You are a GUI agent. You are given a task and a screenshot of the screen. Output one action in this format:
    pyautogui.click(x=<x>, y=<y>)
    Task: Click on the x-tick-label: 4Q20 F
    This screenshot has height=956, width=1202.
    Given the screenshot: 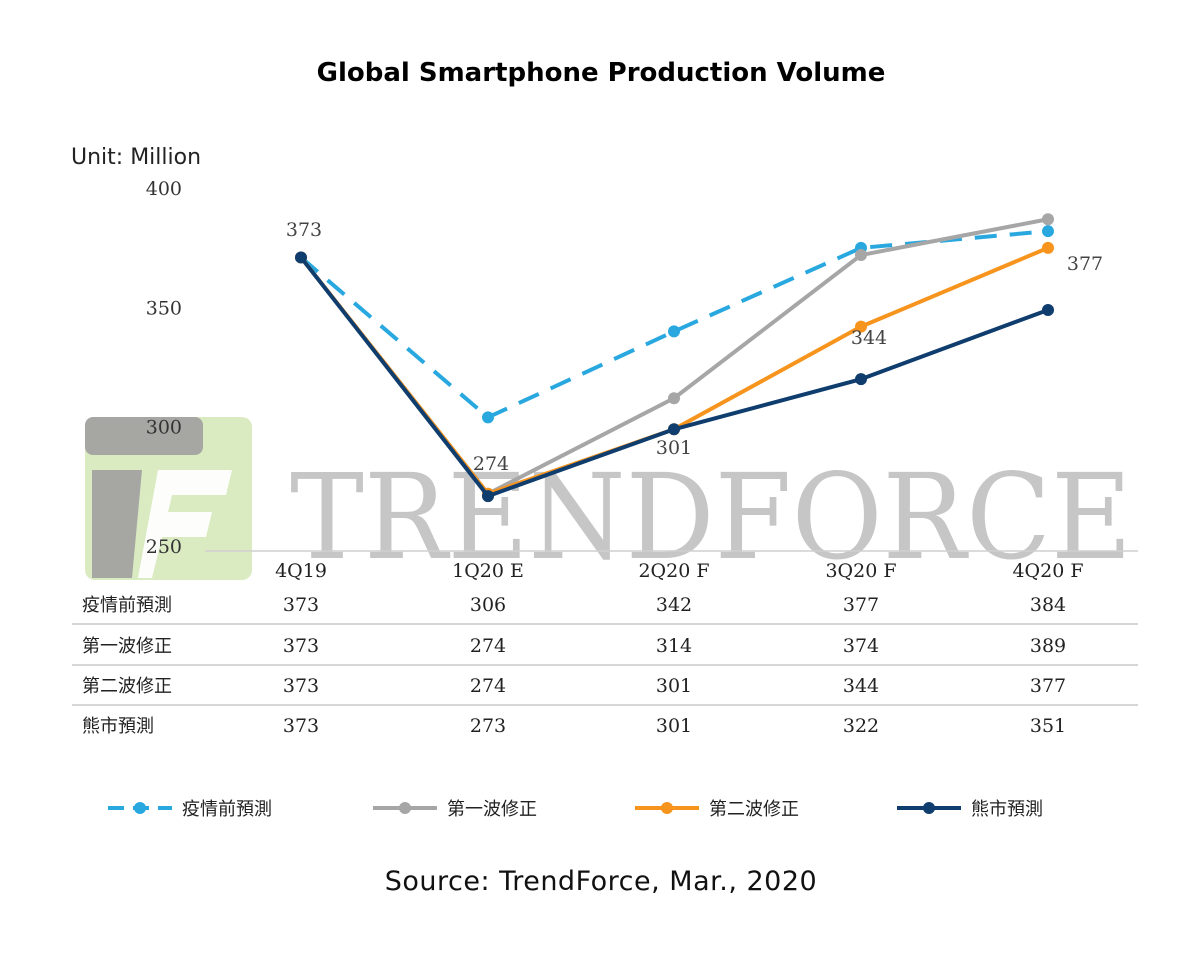 What is the action you would take?
    pyautogui.click(x=1047, y=571)
    